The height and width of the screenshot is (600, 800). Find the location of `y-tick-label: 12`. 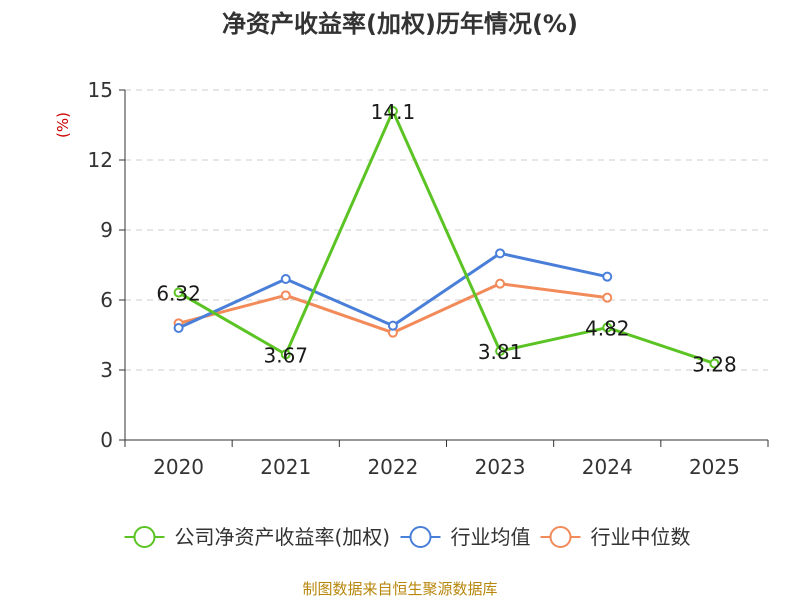

y-tick-label: 12 is located at coordinates (100, 160).